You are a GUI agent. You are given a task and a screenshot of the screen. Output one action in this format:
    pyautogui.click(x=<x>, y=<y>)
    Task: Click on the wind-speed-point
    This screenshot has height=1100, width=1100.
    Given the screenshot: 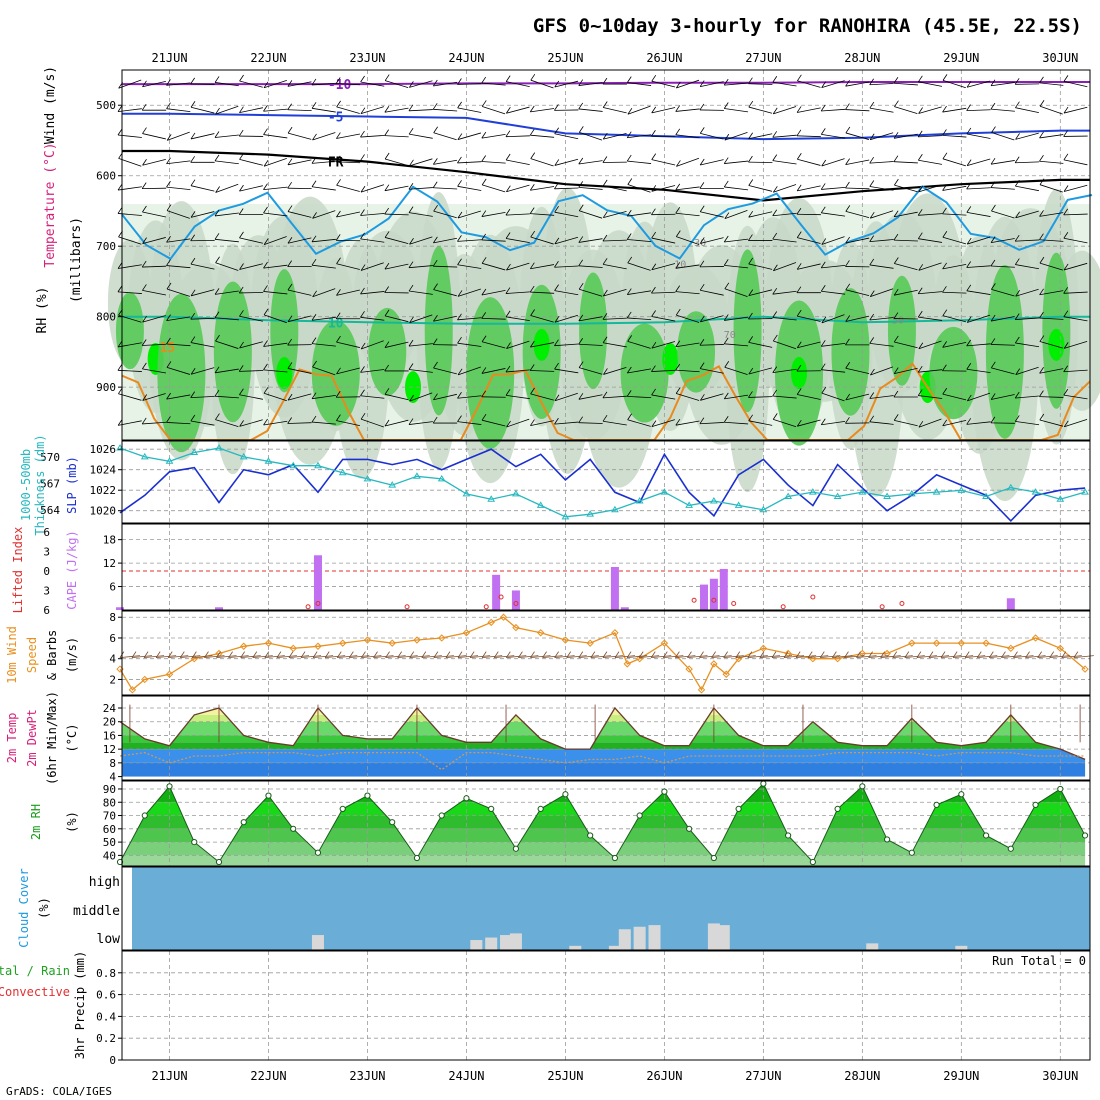 What is the action you would take?
    pyautogui.click(x=1035, y=638)
    